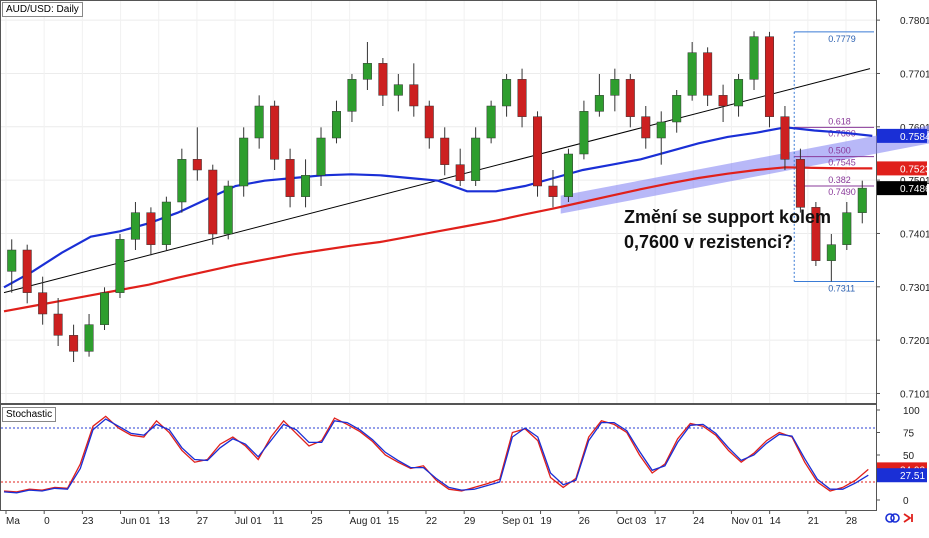  What do you see at coordinates (394, 521) in the screenshot?
I see `time-tick-label: 15` at bounding box center [394, 521].